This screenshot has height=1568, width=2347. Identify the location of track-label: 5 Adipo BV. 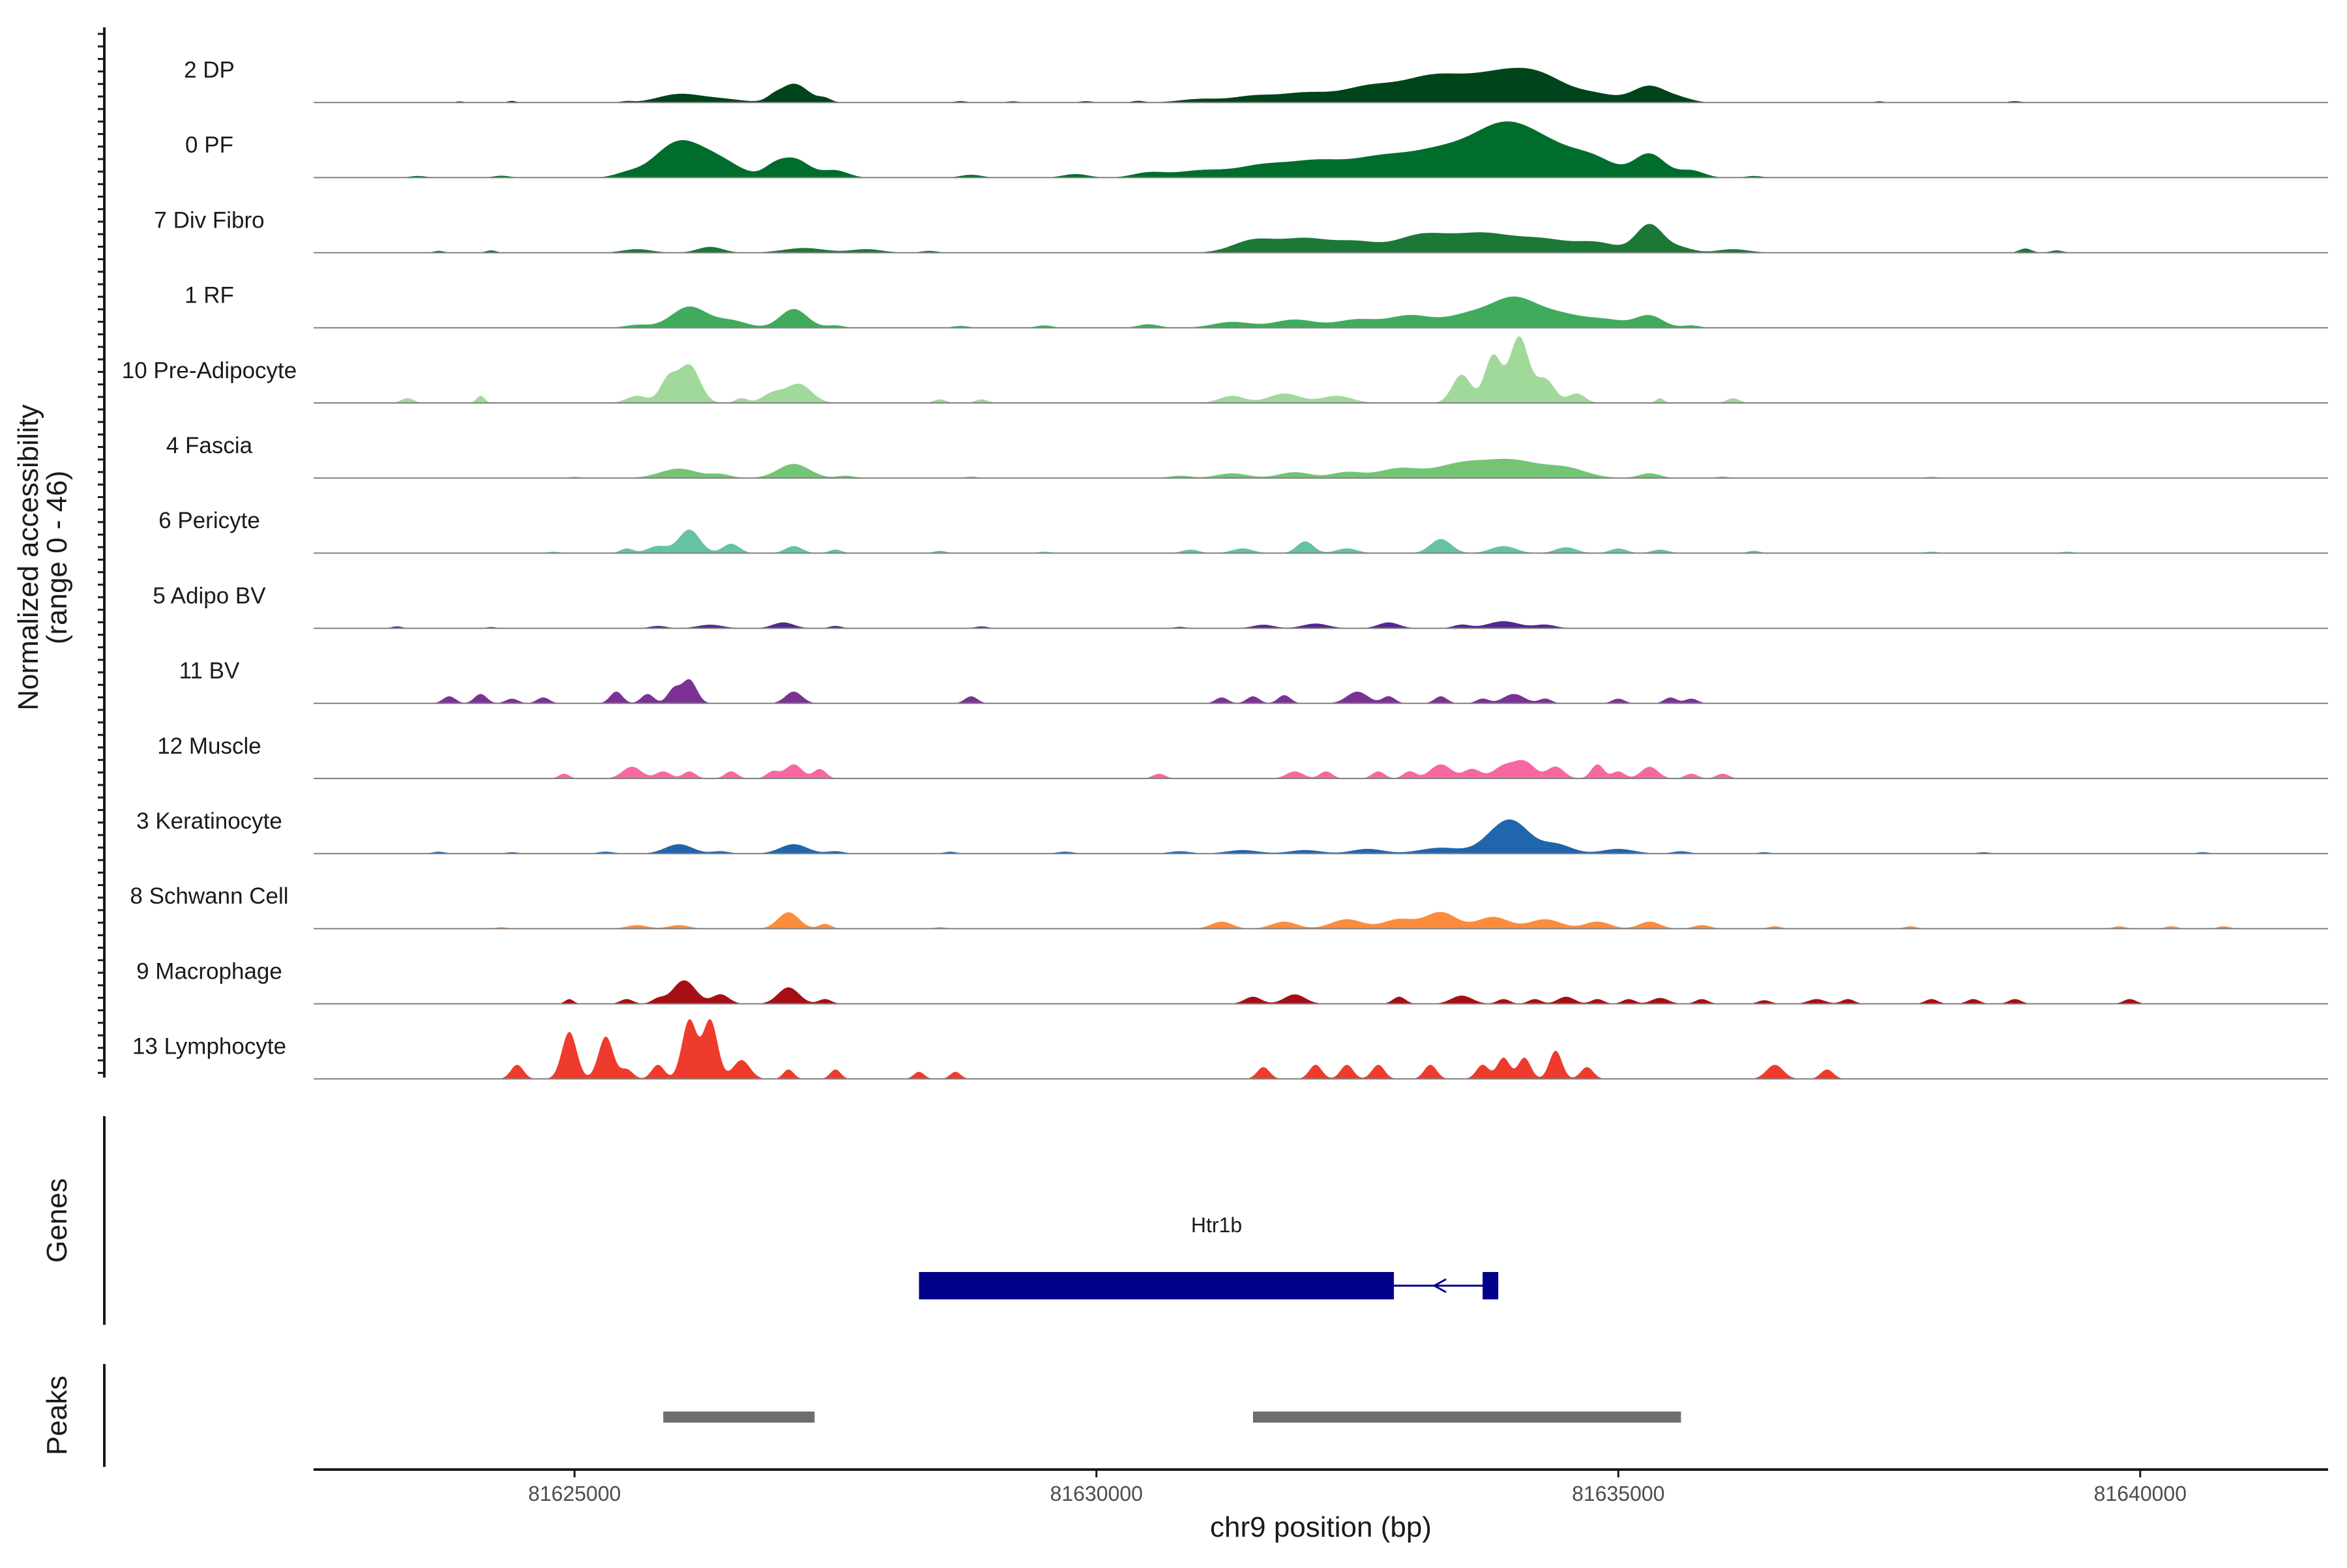
(209, 596).